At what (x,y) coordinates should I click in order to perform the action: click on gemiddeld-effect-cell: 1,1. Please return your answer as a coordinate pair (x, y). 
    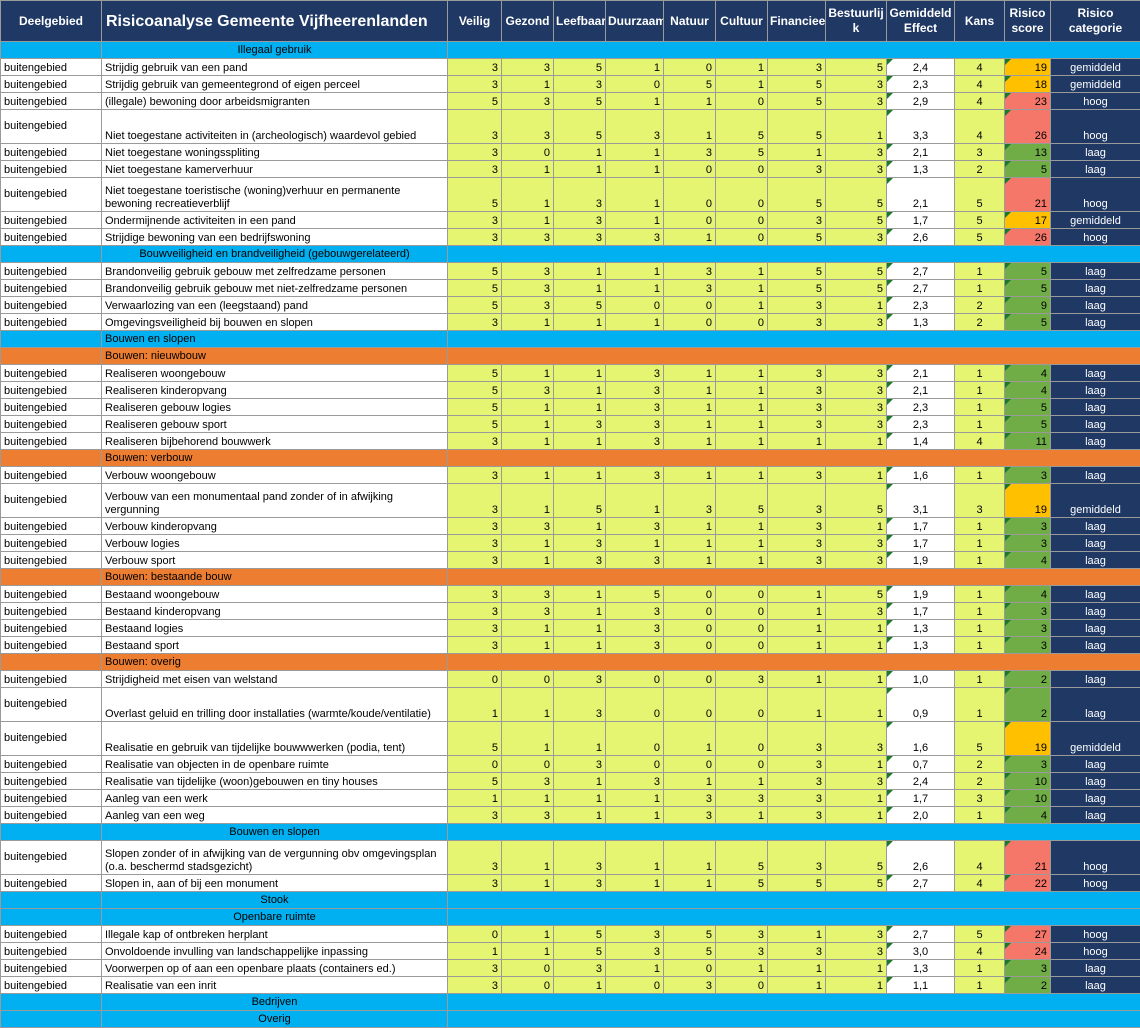
    Looking at the image, I should click on (921, 985).